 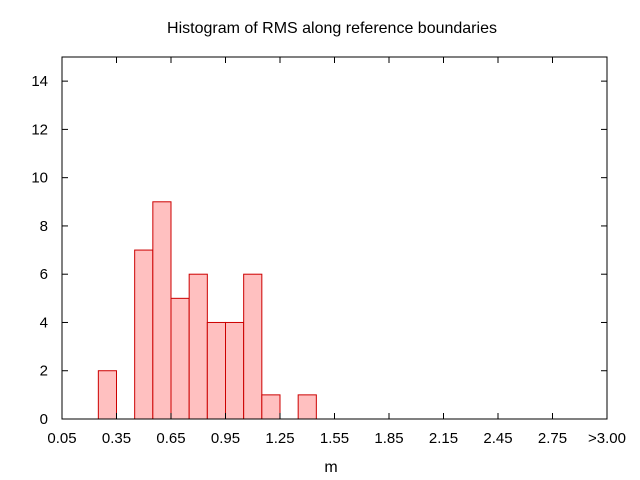 I want to click on y-tick-label-6: 12, so click(x=39, y=129).